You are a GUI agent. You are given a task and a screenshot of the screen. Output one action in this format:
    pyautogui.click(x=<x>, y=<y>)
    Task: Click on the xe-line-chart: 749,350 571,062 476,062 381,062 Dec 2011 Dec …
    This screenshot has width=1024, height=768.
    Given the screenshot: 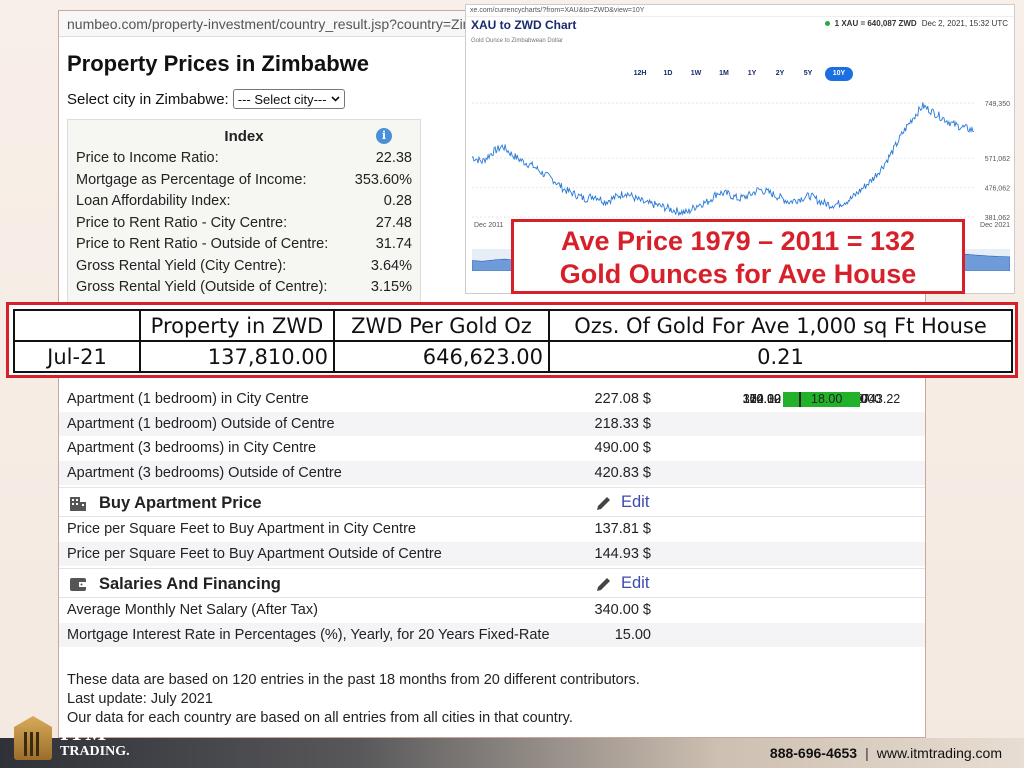 What is the action you would take?
    pyautogui.click(x=740, y=165)
    